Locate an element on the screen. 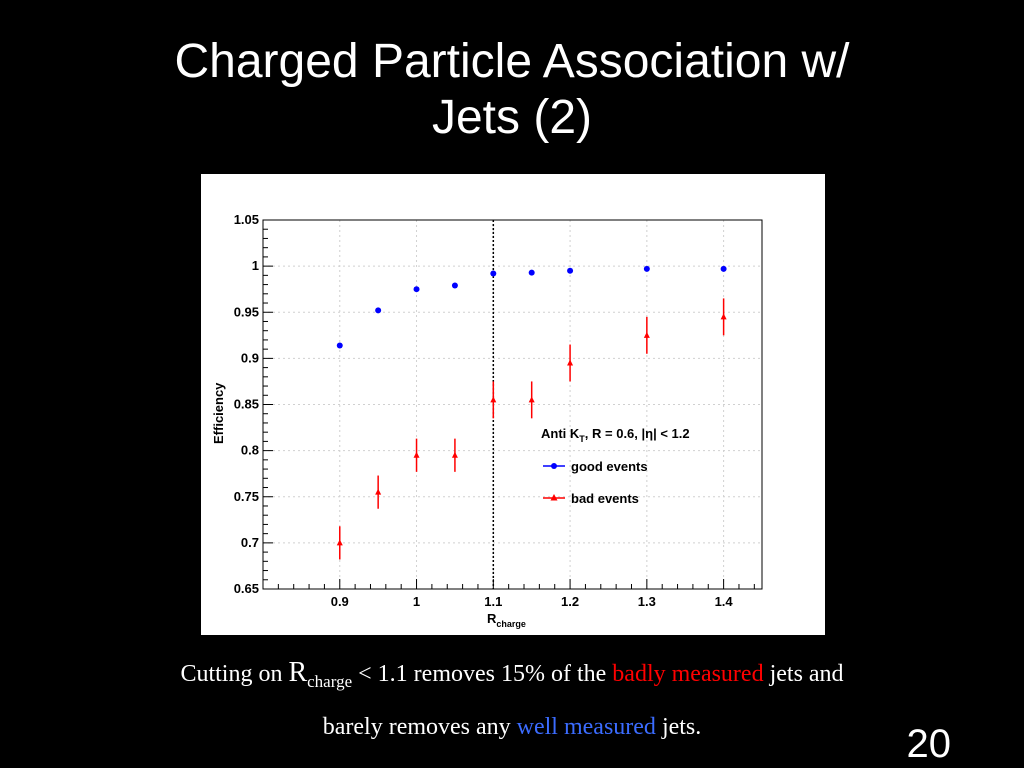  y-tick-label-3: 0.8 is located at coordinates (250, 450).